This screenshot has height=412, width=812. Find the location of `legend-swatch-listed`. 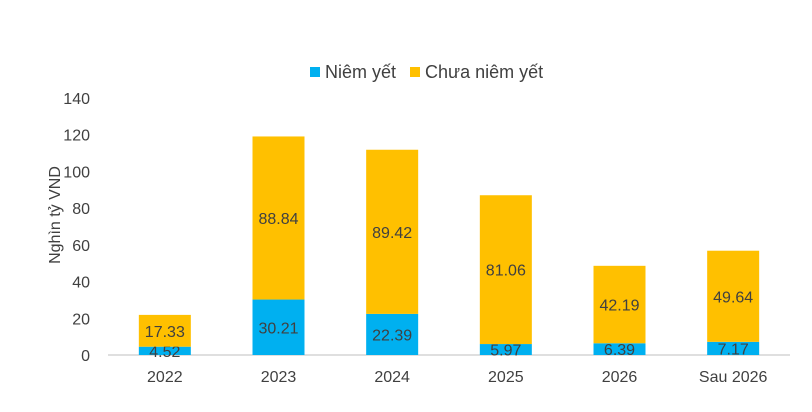

legend-swatch-listed is located at coordinates (315, 72).